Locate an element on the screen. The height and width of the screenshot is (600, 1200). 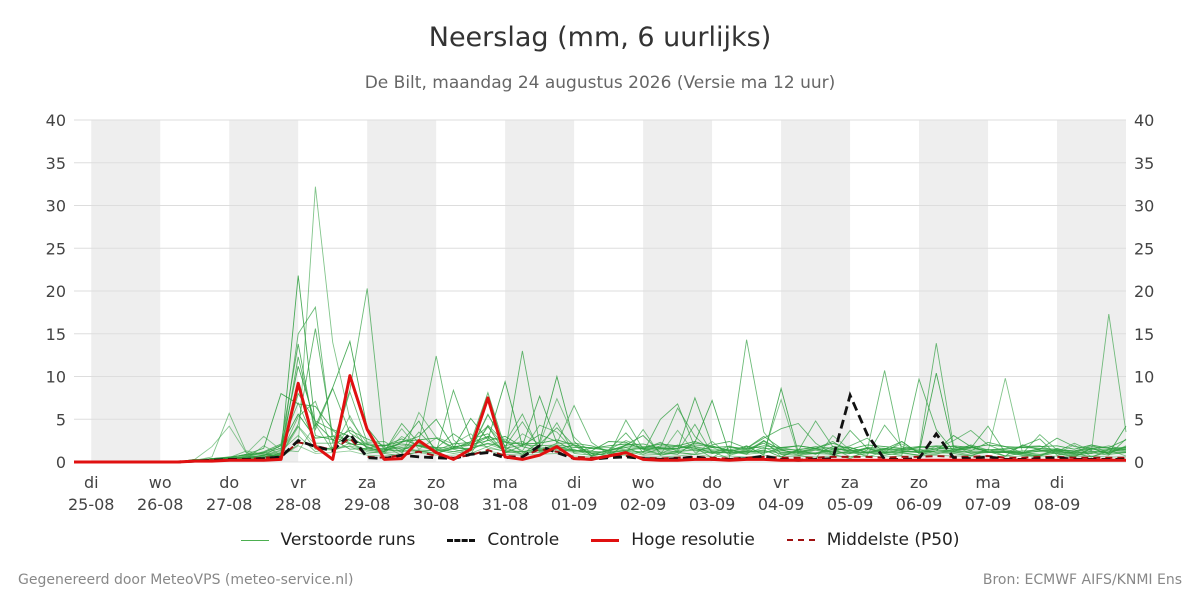
chart-title: Neerslag (mm, 6 uurlijks) is located at coordinates (600, 37).